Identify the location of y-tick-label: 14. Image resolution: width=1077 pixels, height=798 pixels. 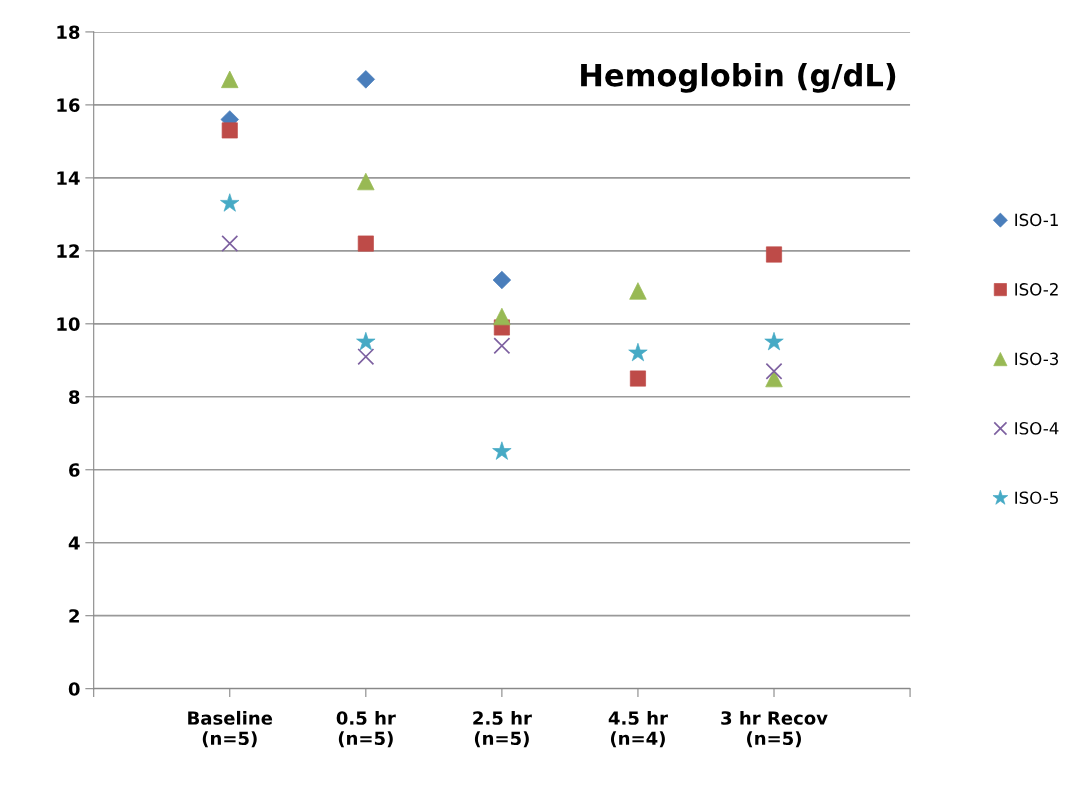
(68, 178).